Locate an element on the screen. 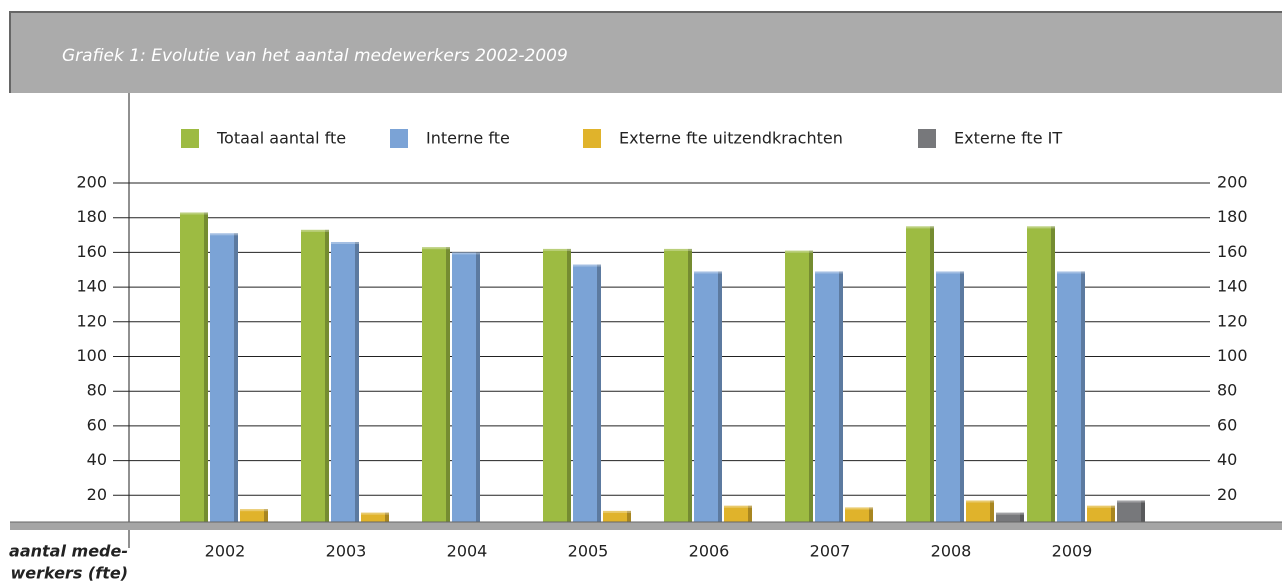 The height and width of the screenshot is (584, 1282). frame is located at coordinates (645, 52).